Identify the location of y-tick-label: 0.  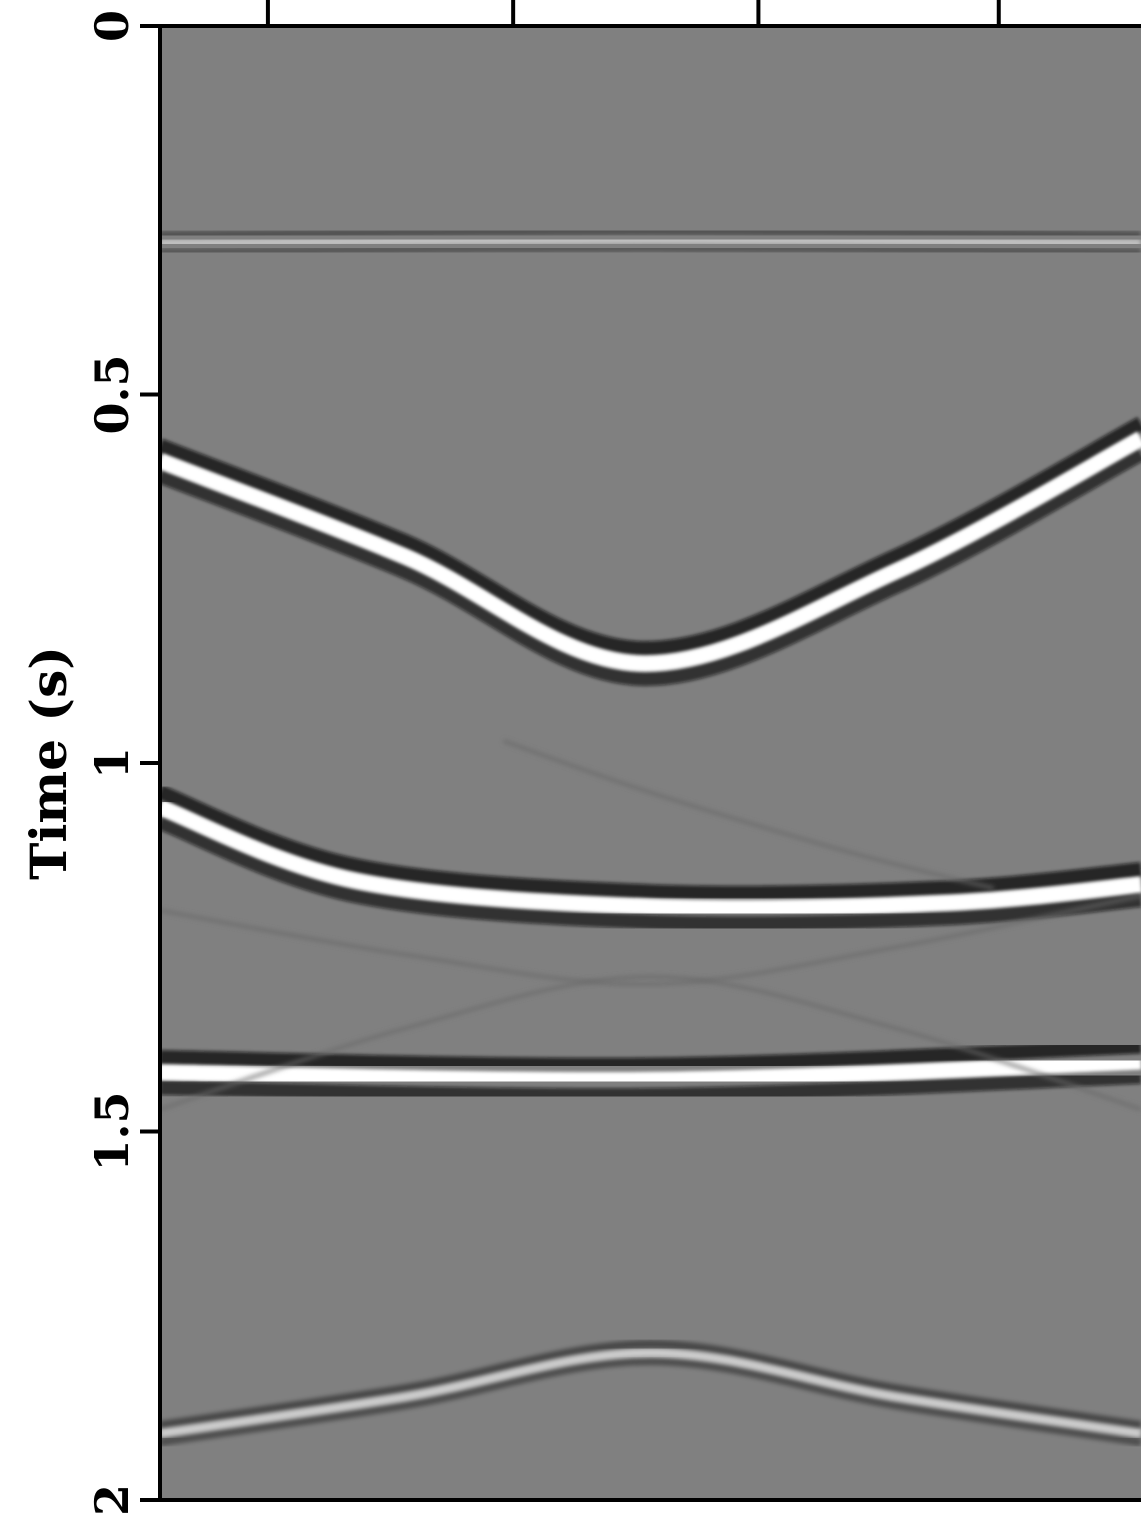
(112, 26).